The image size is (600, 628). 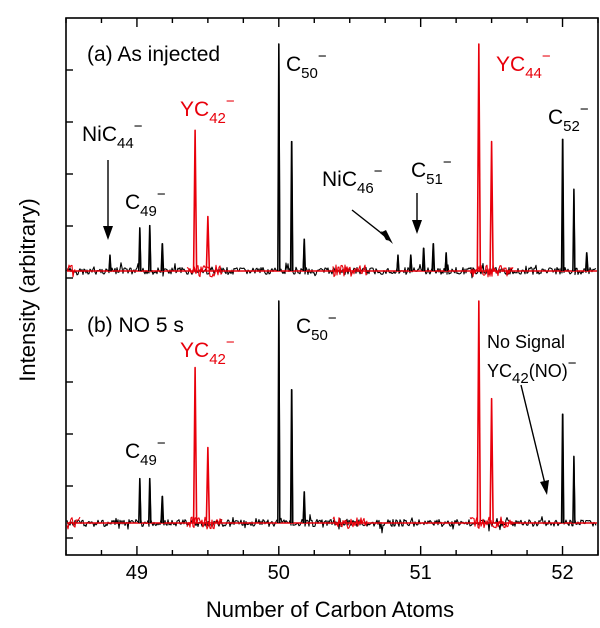 What do you see at coordinates (207, 351) in the screenshot?
I see `annotation-b-yc42: YC42−` at bounding box center [207, 351].